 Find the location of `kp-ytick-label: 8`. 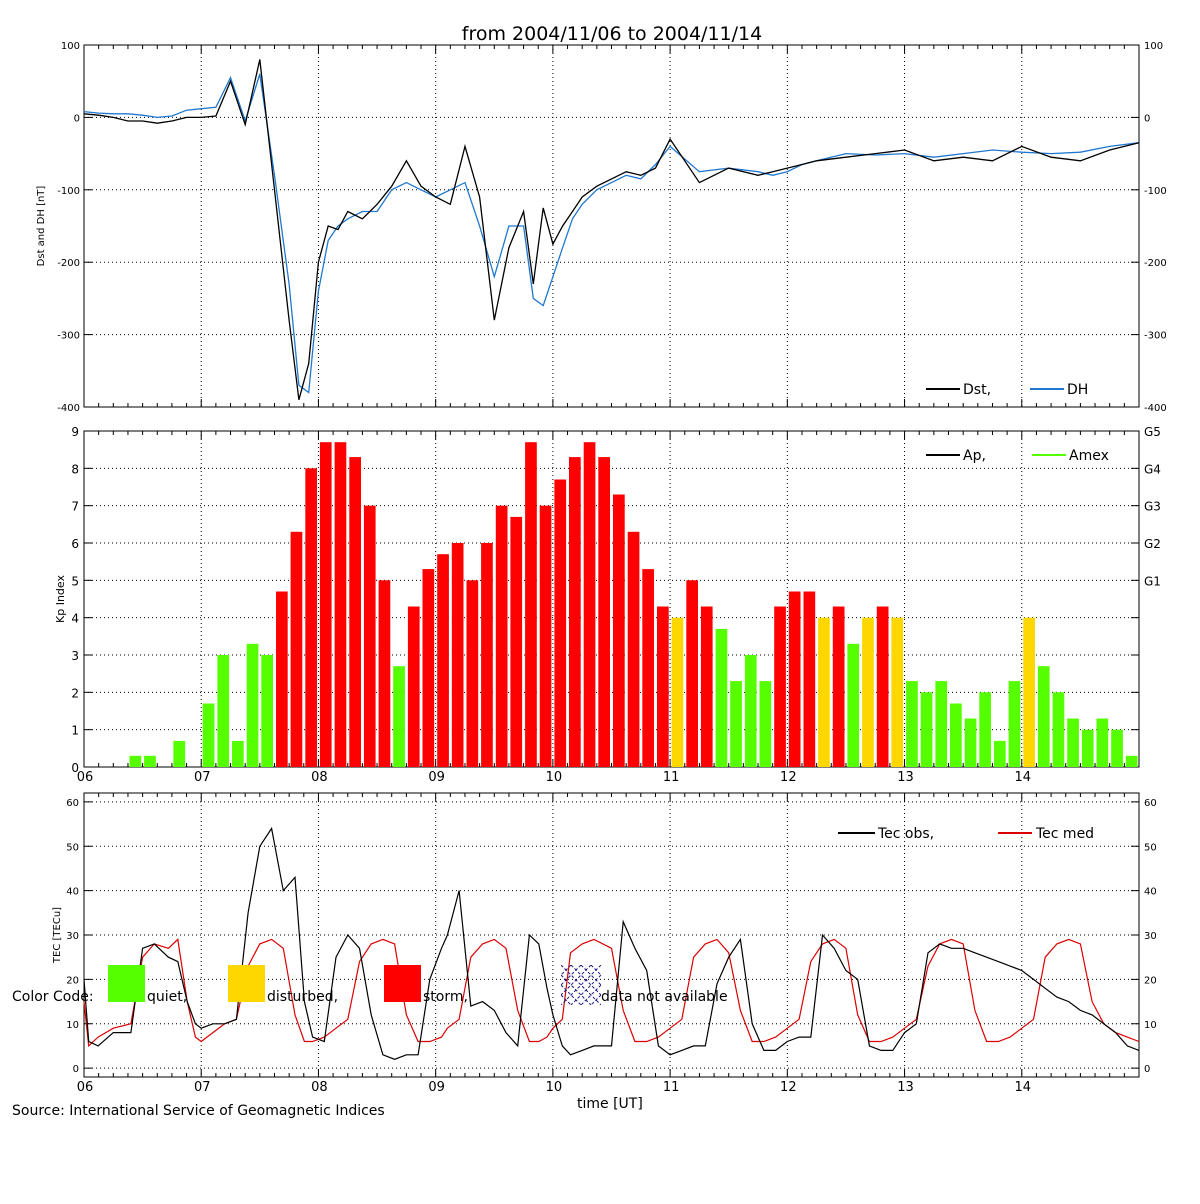

kp-ytick-label: 8 is located at coordinates (75, 469).